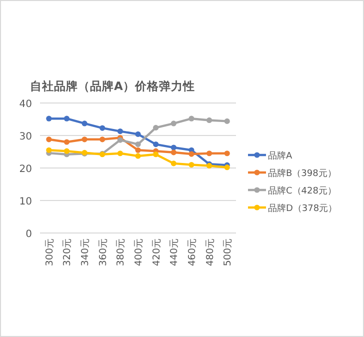  Describe the element at coordinates (302, 191) in the screenshot. I see `legend-label: 品牌C（428元）` at that location.